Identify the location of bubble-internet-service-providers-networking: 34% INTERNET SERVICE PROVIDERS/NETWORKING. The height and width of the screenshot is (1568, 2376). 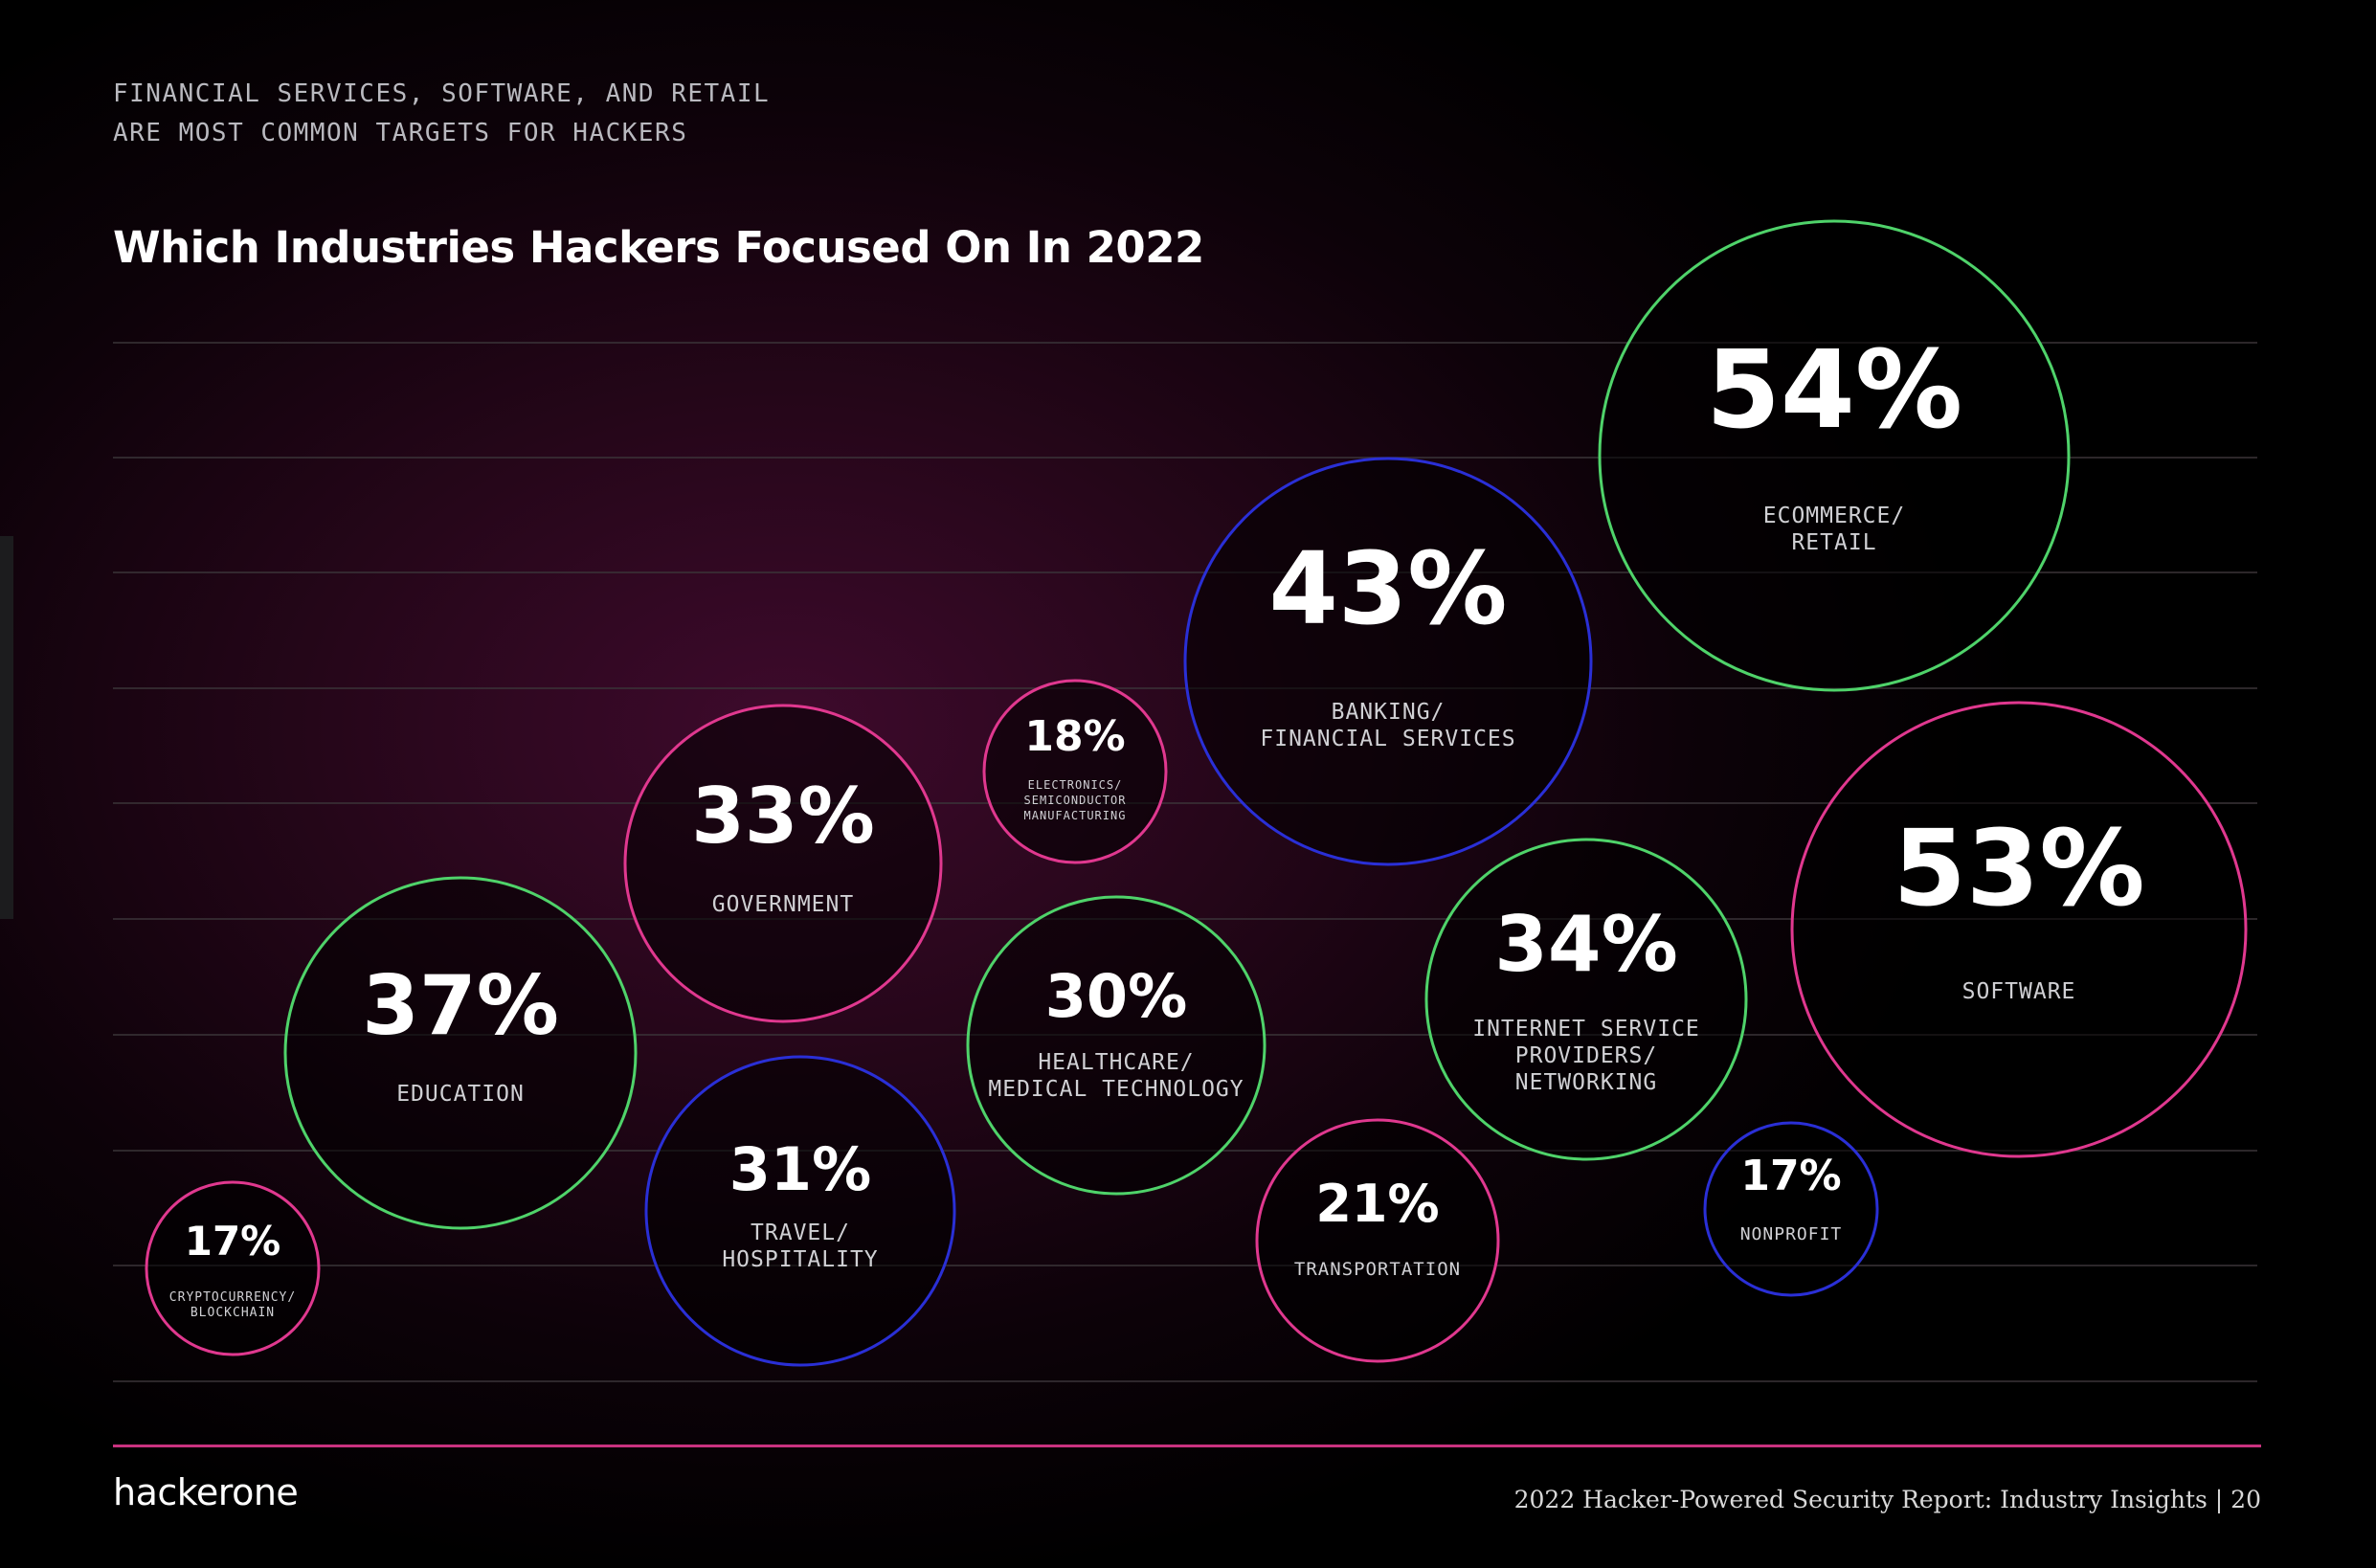
(1586, 1000).